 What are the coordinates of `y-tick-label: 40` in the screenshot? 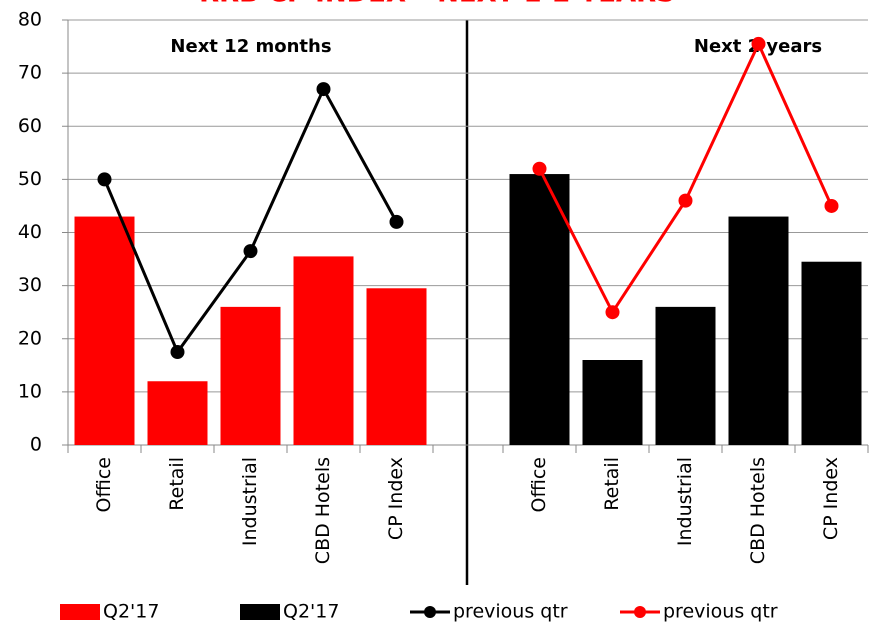 It's located at (30, 232).